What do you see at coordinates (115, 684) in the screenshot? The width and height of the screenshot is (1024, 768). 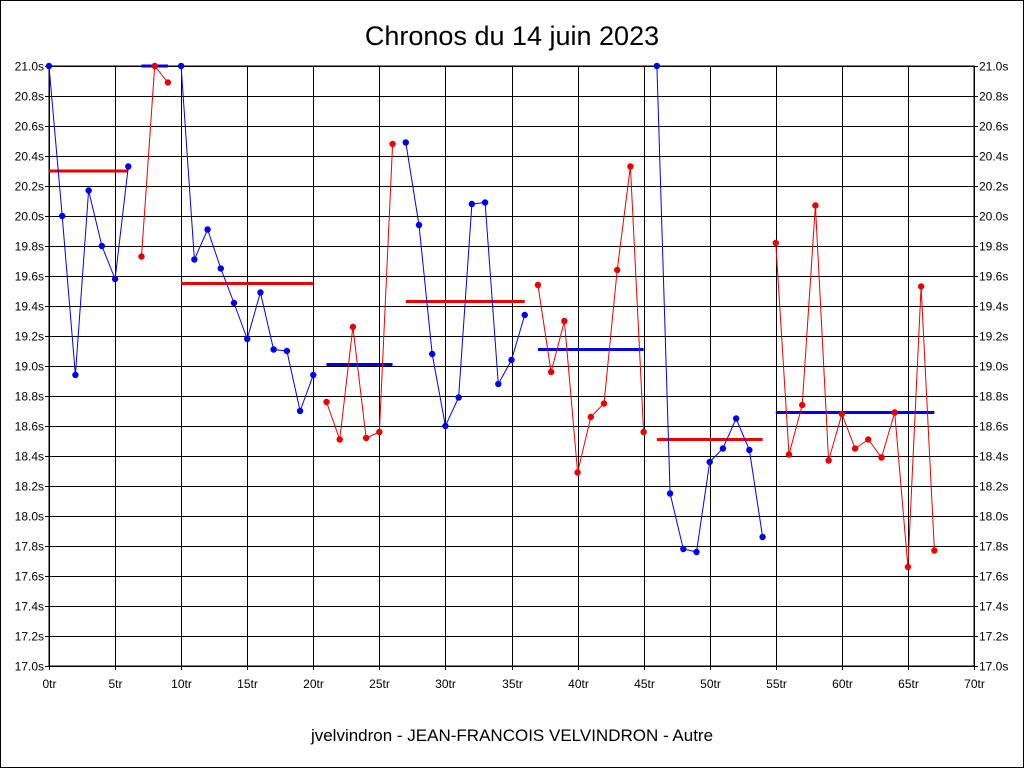 I see `x-tick-label: 5tr` at bounding box center [115, 684].